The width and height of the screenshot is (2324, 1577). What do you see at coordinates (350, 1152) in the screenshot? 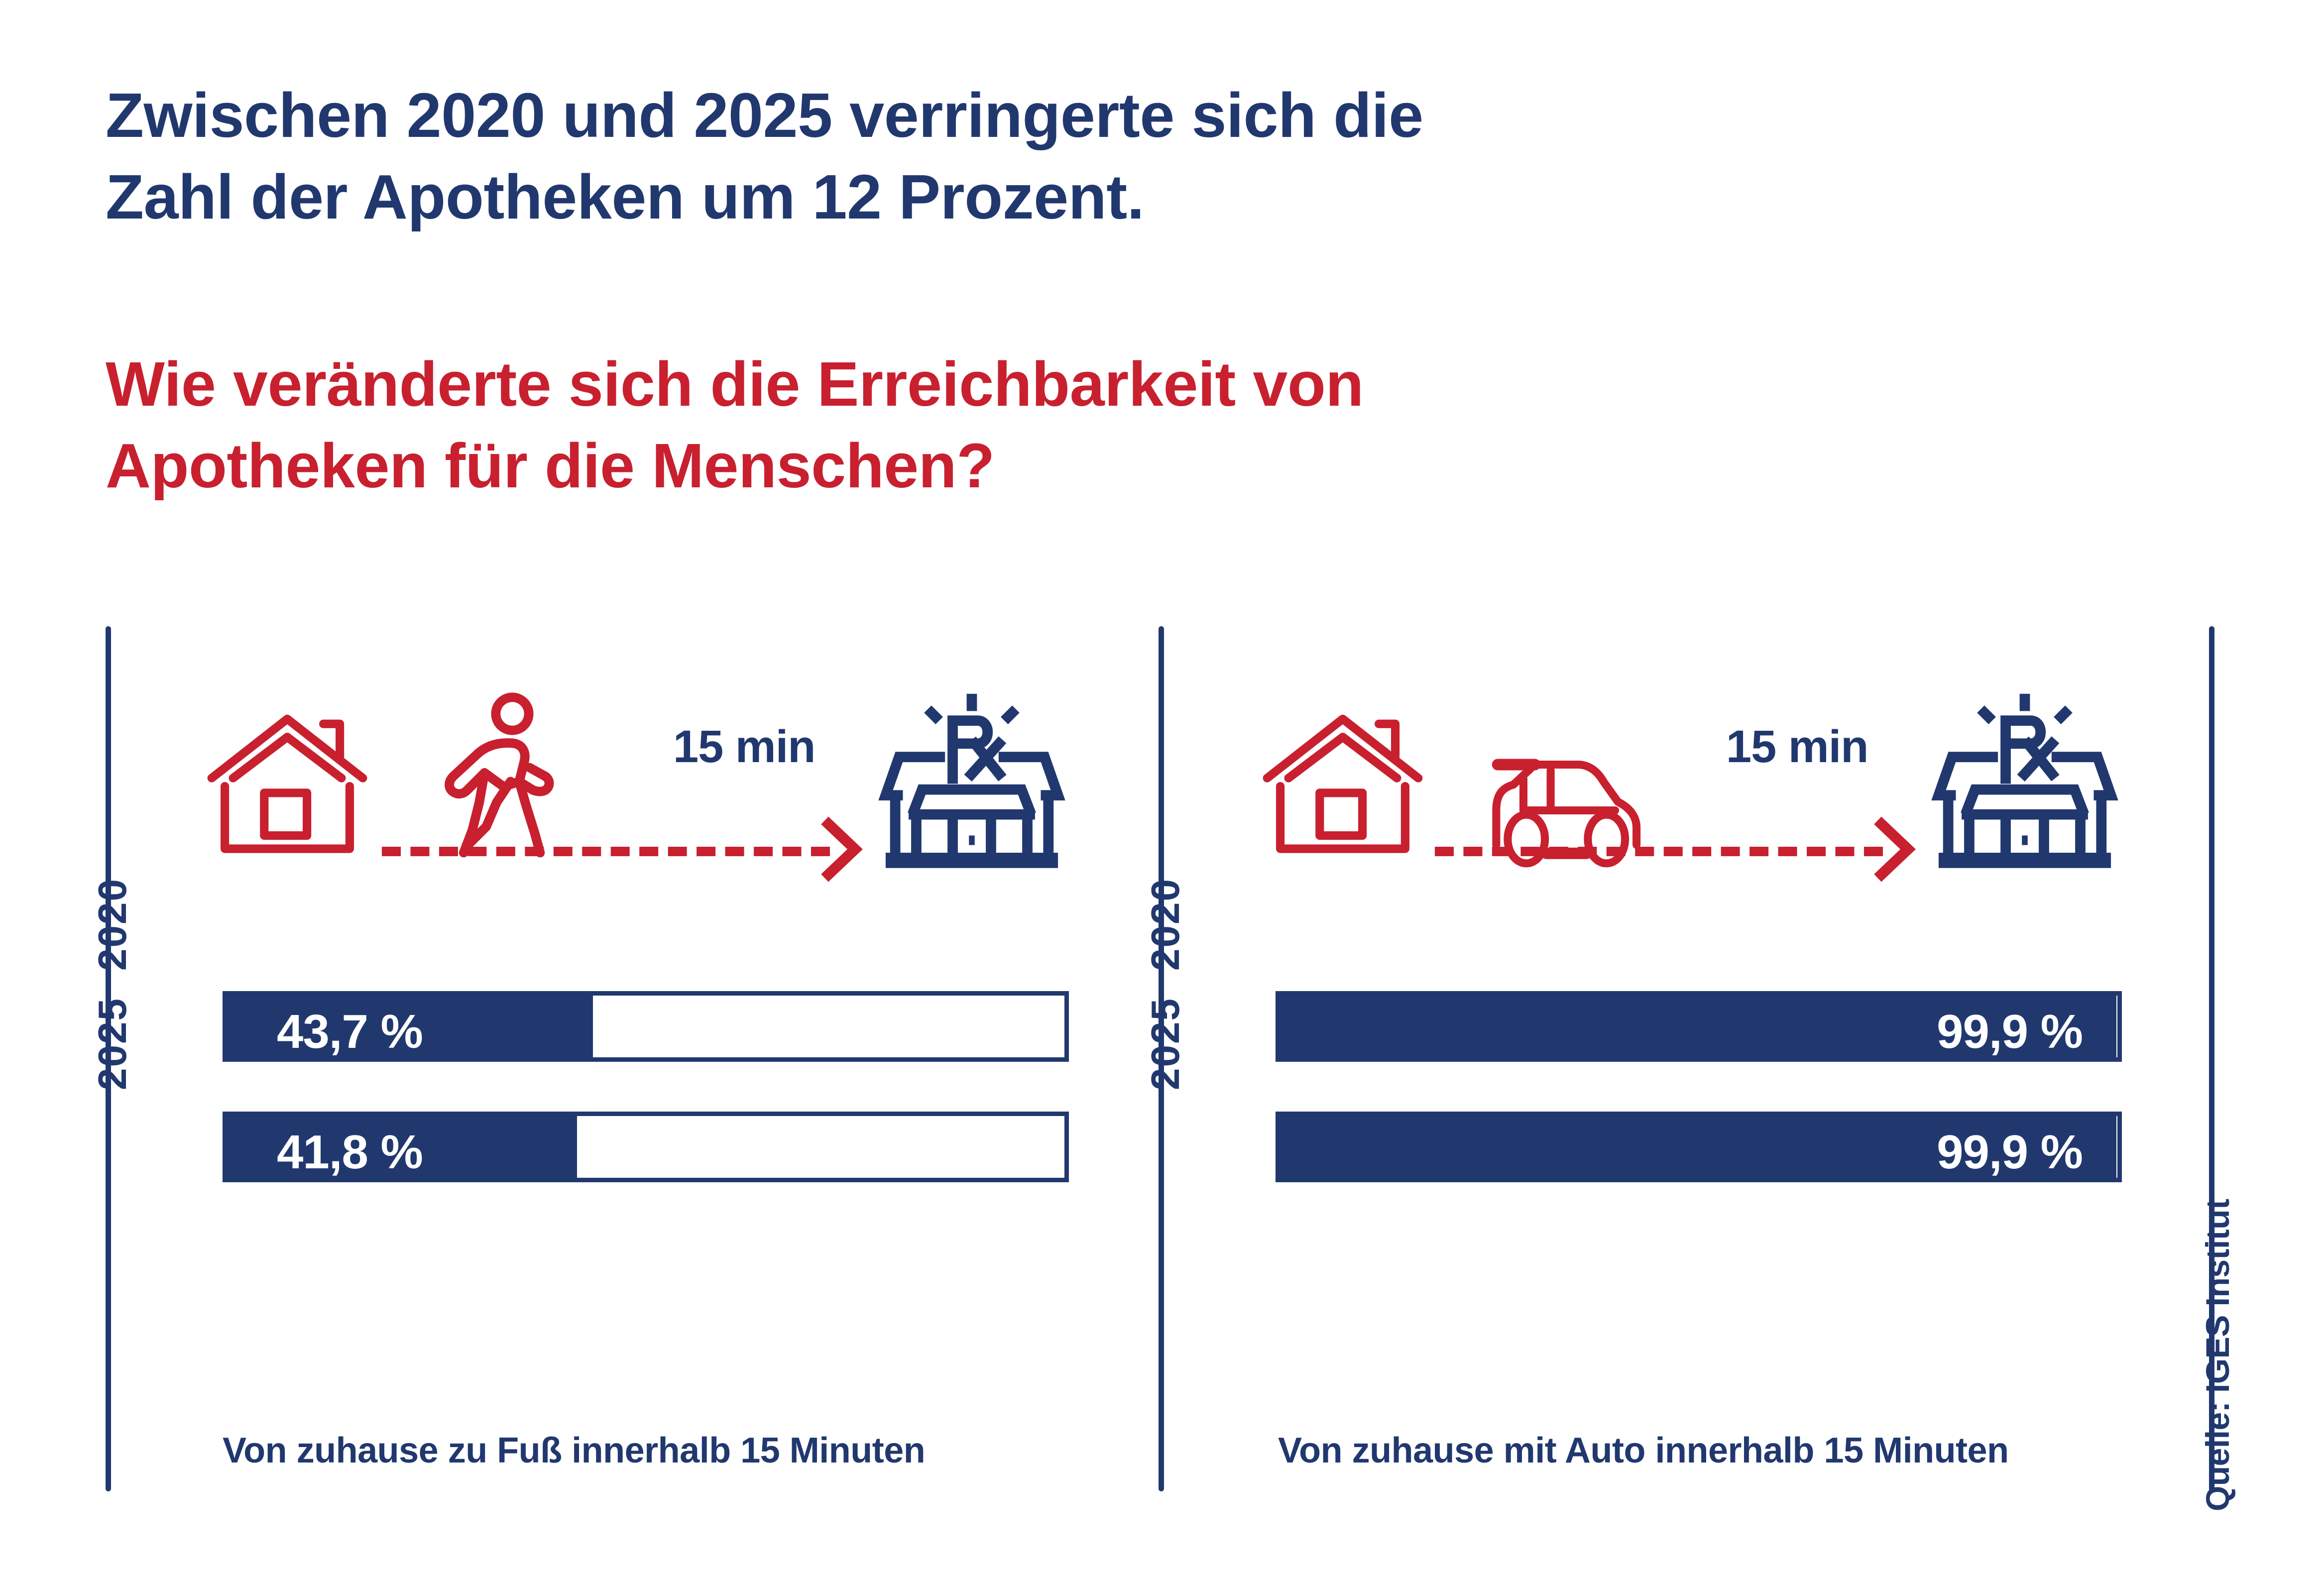
I see `bar-value-label: 41,8 %` at bounding box center [350, 1152].